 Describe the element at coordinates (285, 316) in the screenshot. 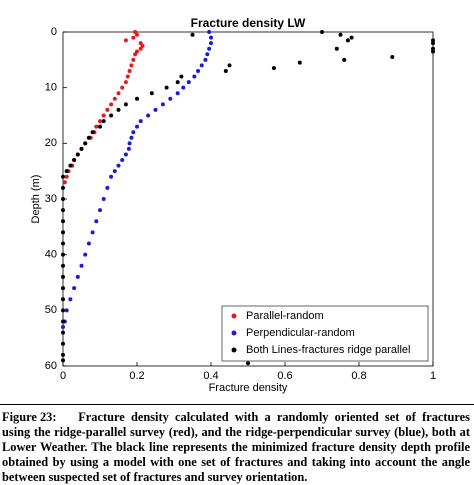

I see `legend-label: Parallel-random` at that location.